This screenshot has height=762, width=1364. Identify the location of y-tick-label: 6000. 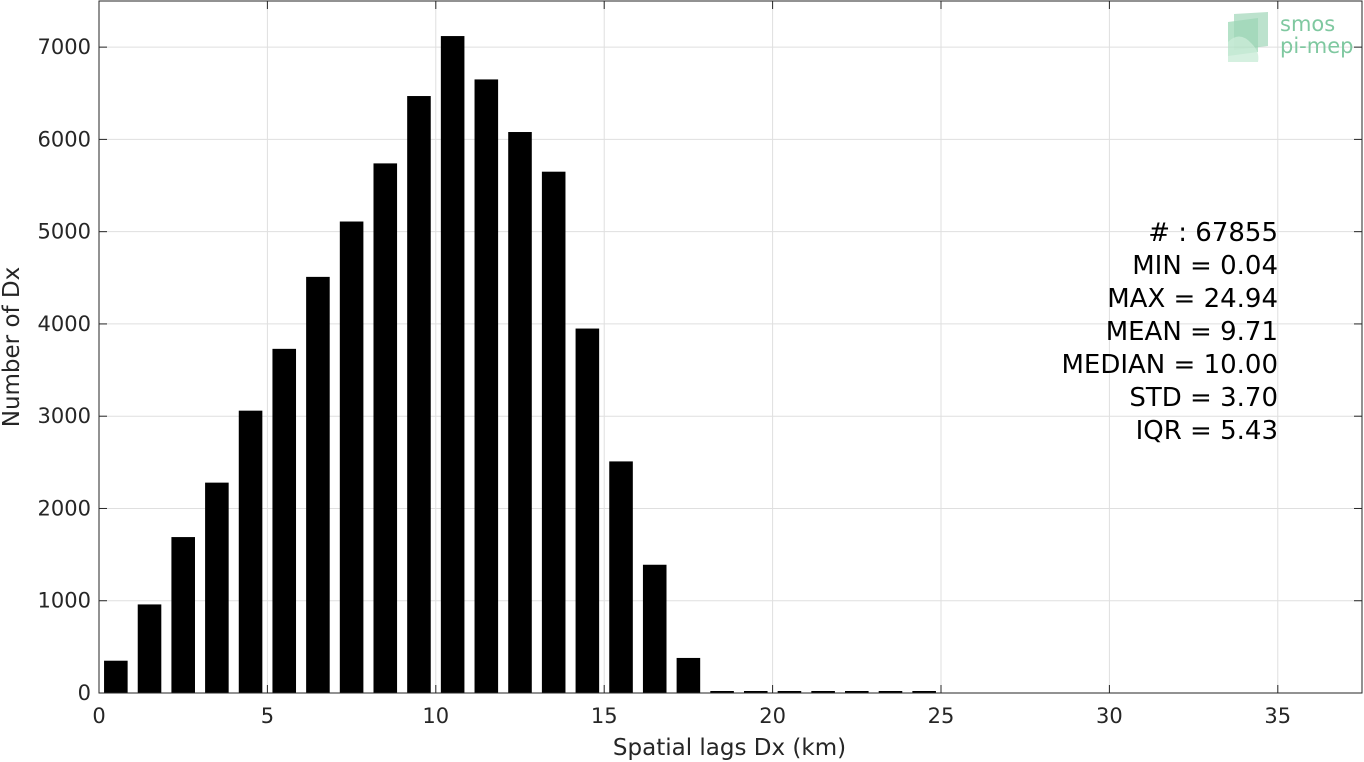
(64, 139).